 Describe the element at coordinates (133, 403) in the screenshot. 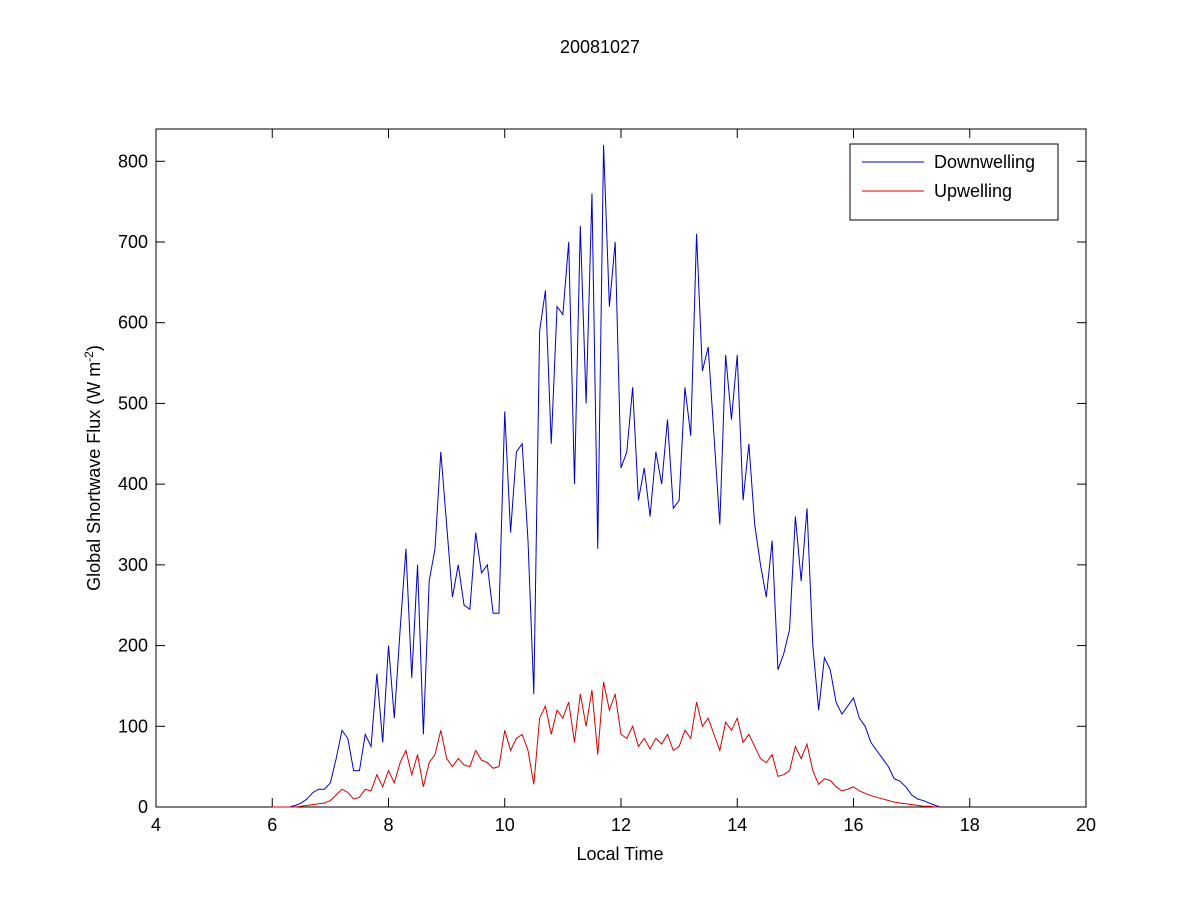

I see `y-tick-label: 500` at that location.